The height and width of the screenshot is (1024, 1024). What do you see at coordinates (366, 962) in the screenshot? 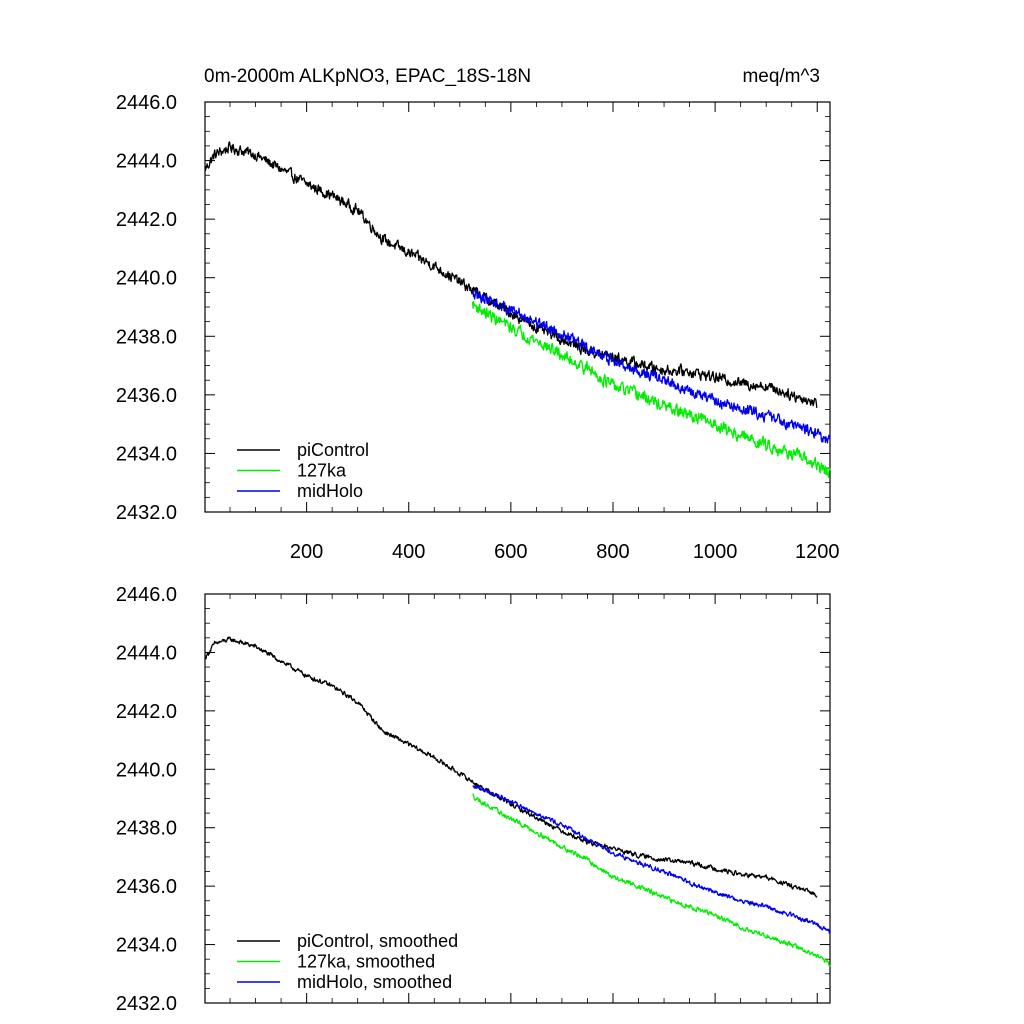
I see `legend-label: 127ka, smoothed` at bounding box center [366, 962].